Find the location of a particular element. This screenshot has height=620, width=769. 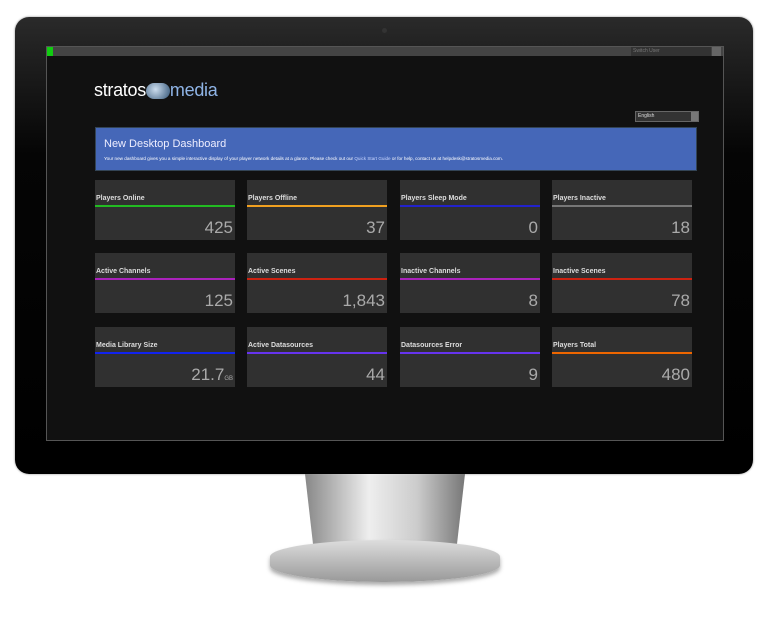

stat-label: Players Online is located at coordinates (120, 198).